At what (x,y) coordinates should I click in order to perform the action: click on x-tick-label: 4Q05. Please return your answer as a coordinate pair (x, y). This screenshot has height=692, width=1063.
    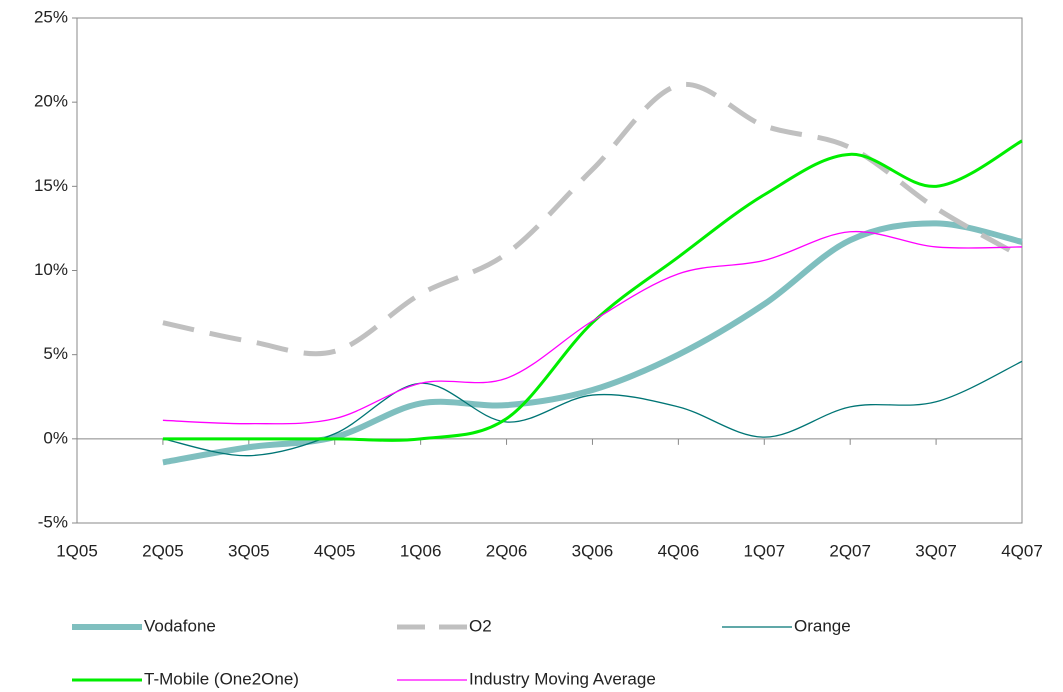
    Looking at the image, I should click on (335, 550).